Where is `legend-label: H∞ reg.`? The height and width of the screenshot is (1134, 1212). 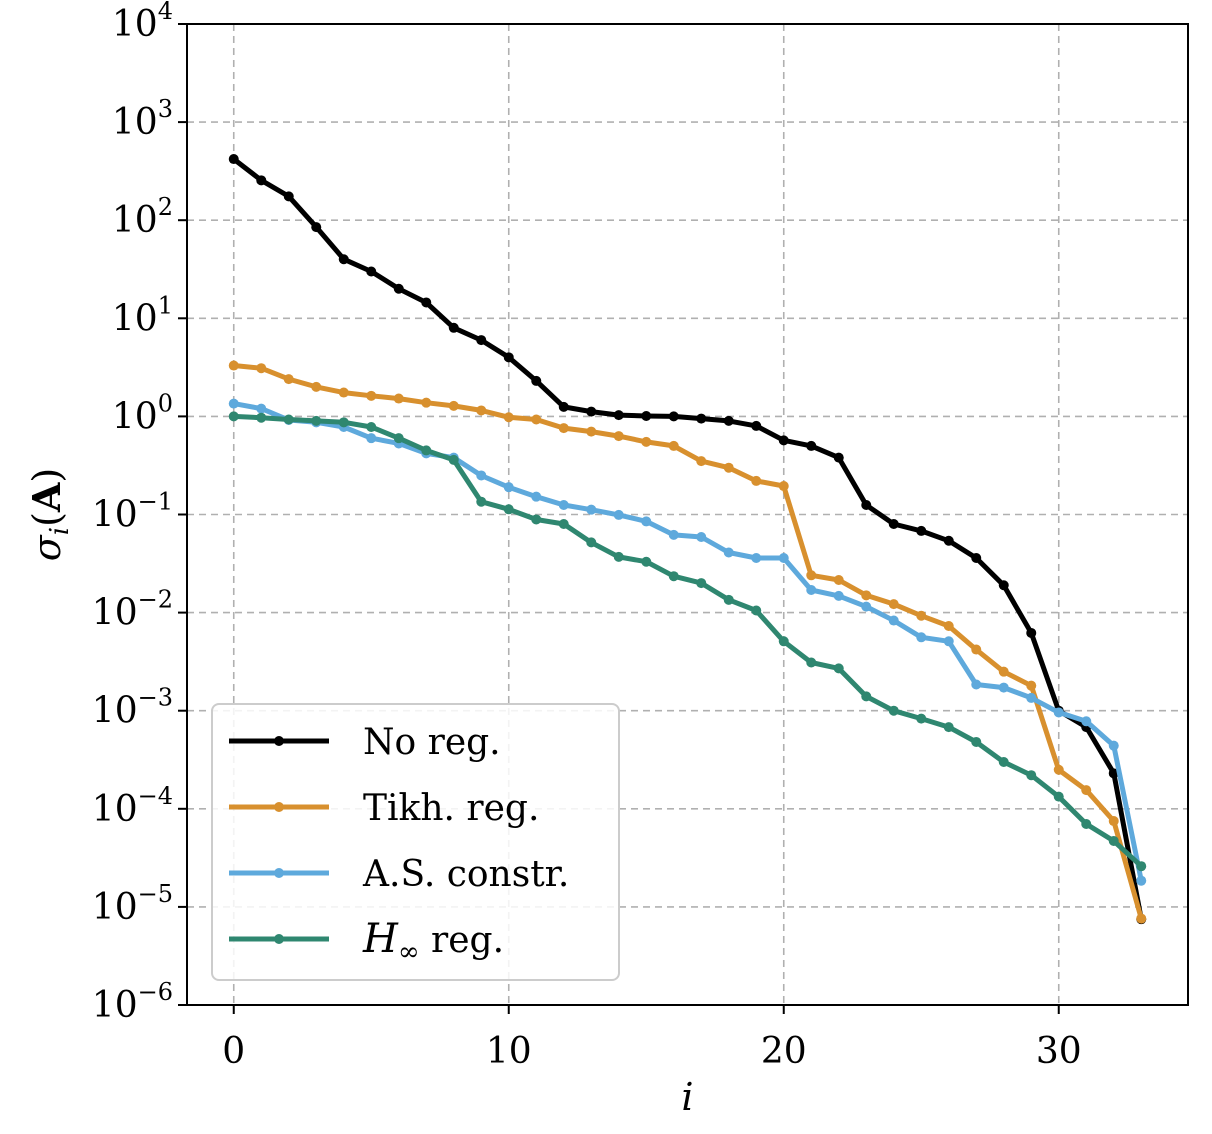
legend-label: H∞ reg. is located at coordinates (433, 941).